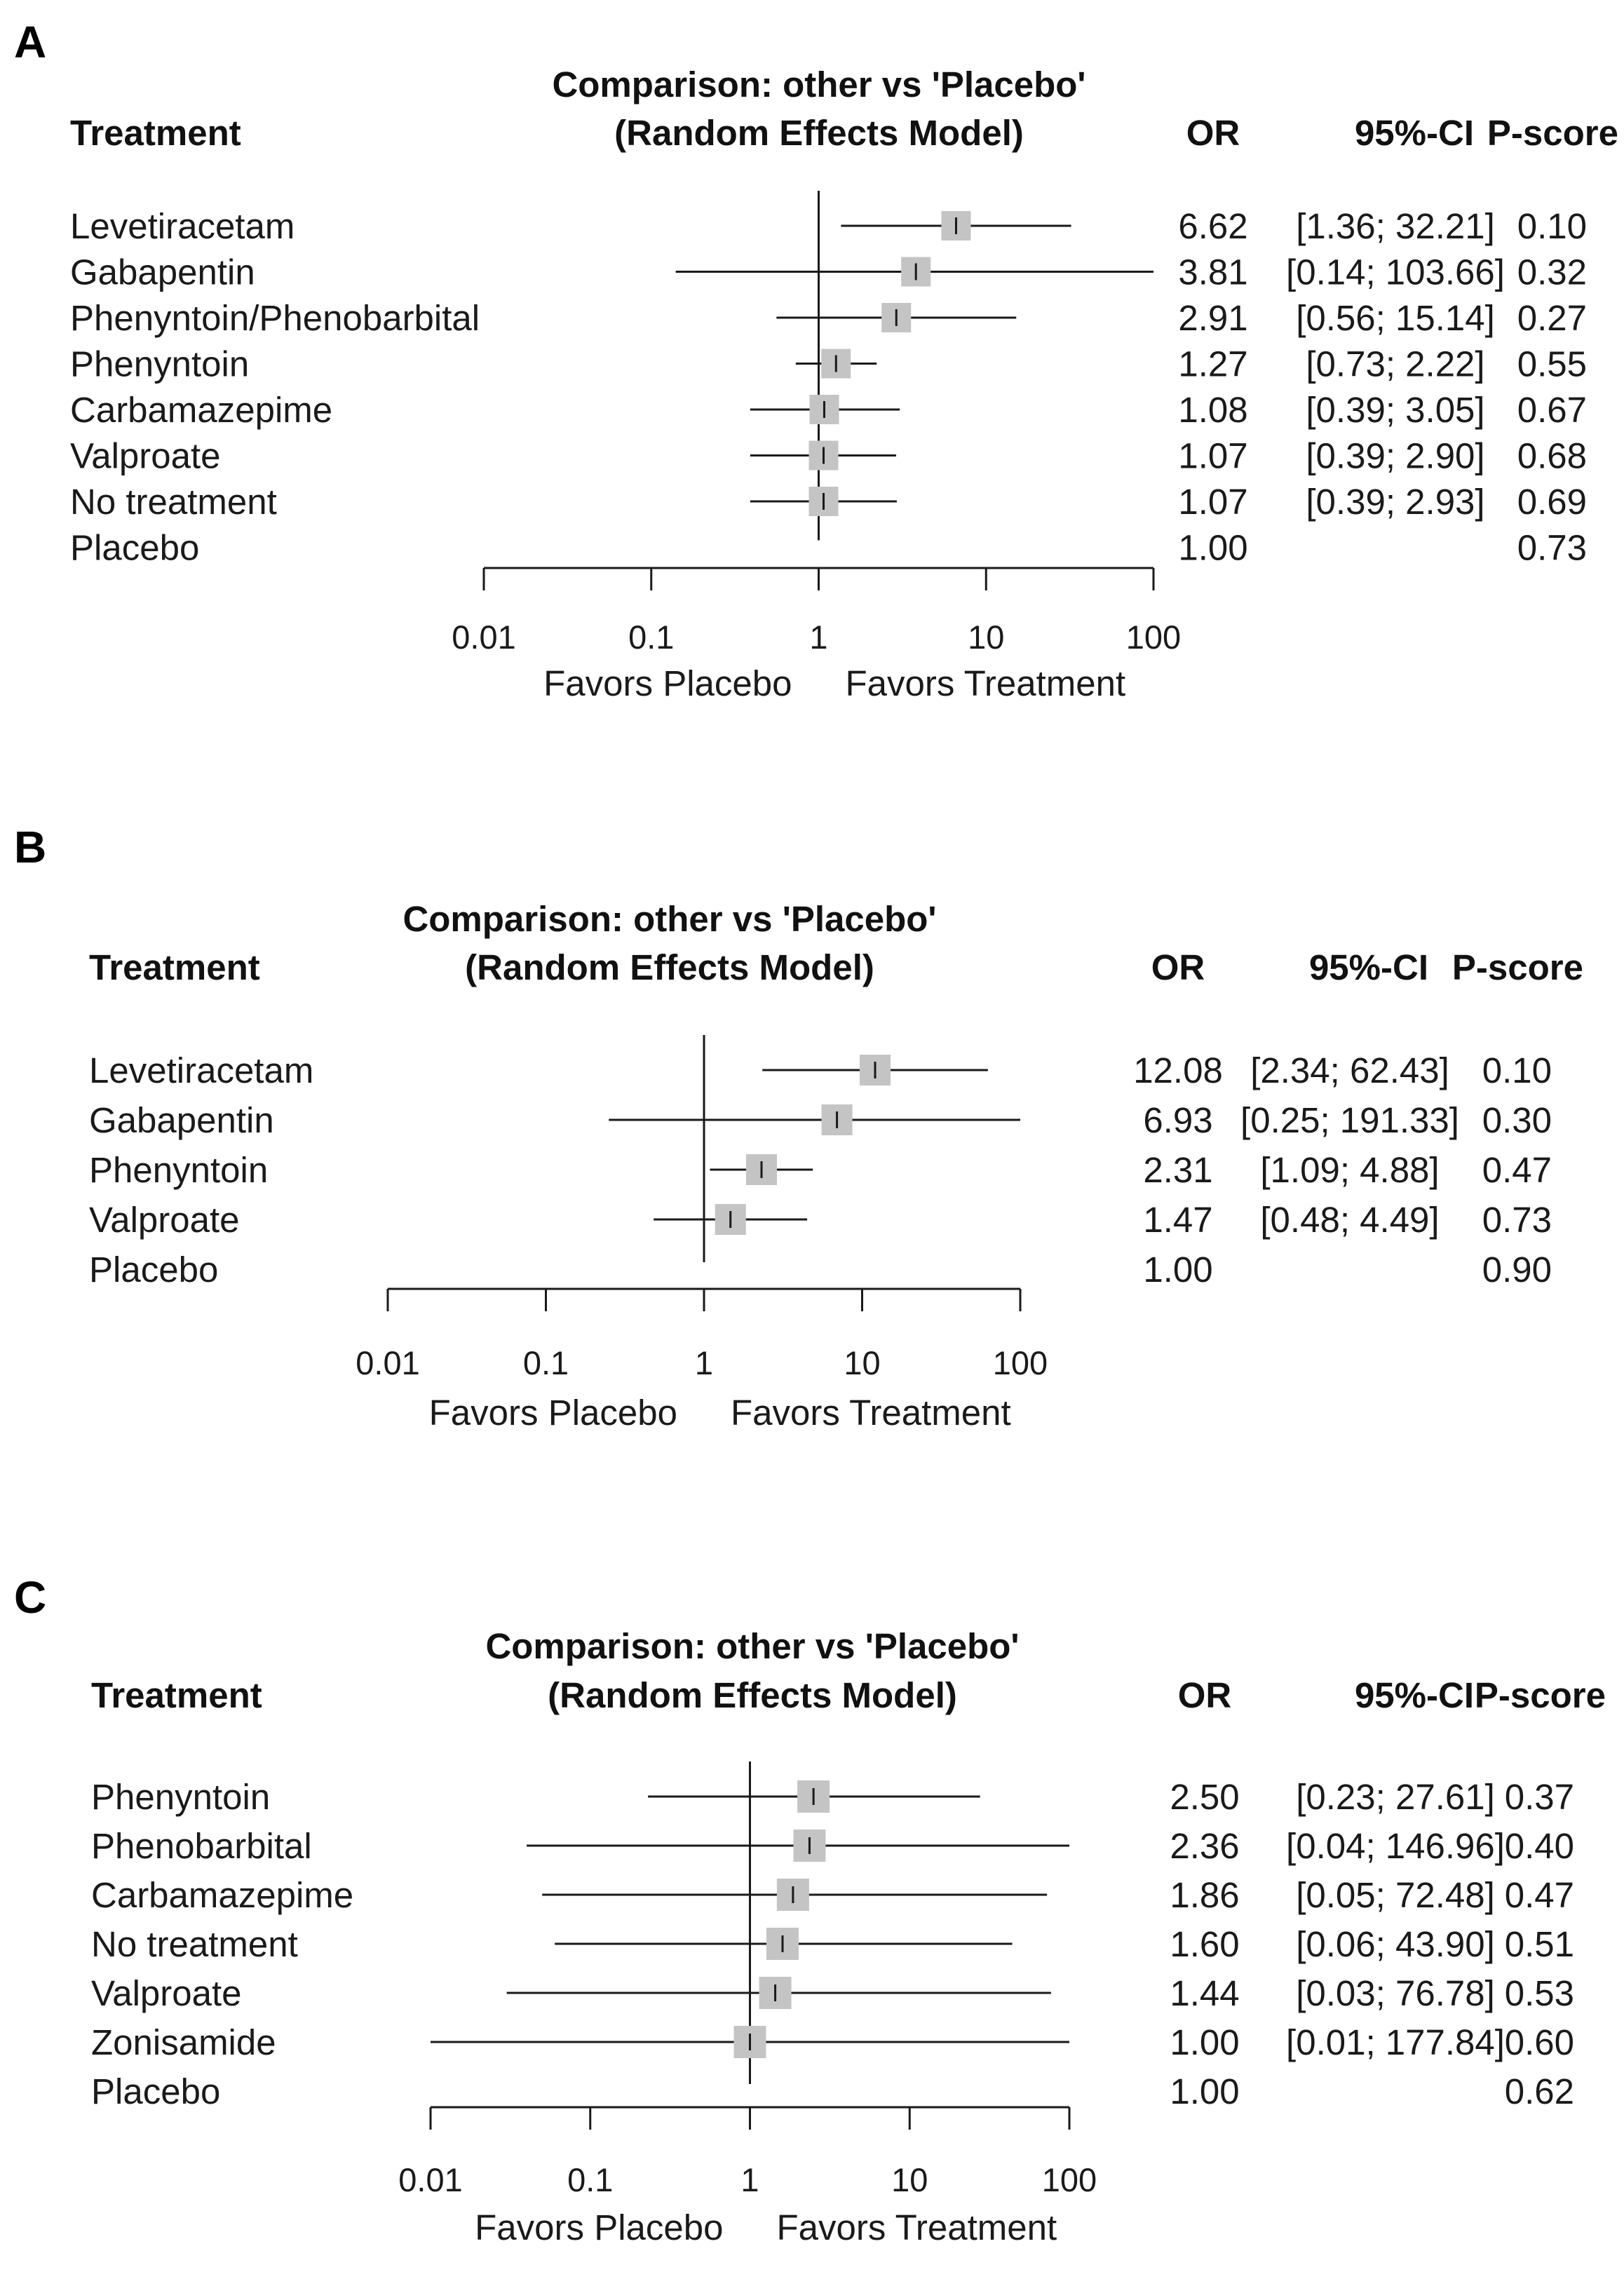 The image size is (1624, 2279). Describe the element at coordinates (1395, 318) in the screenshot. I see `ci-value: [0.56; 15.14]` at that location.